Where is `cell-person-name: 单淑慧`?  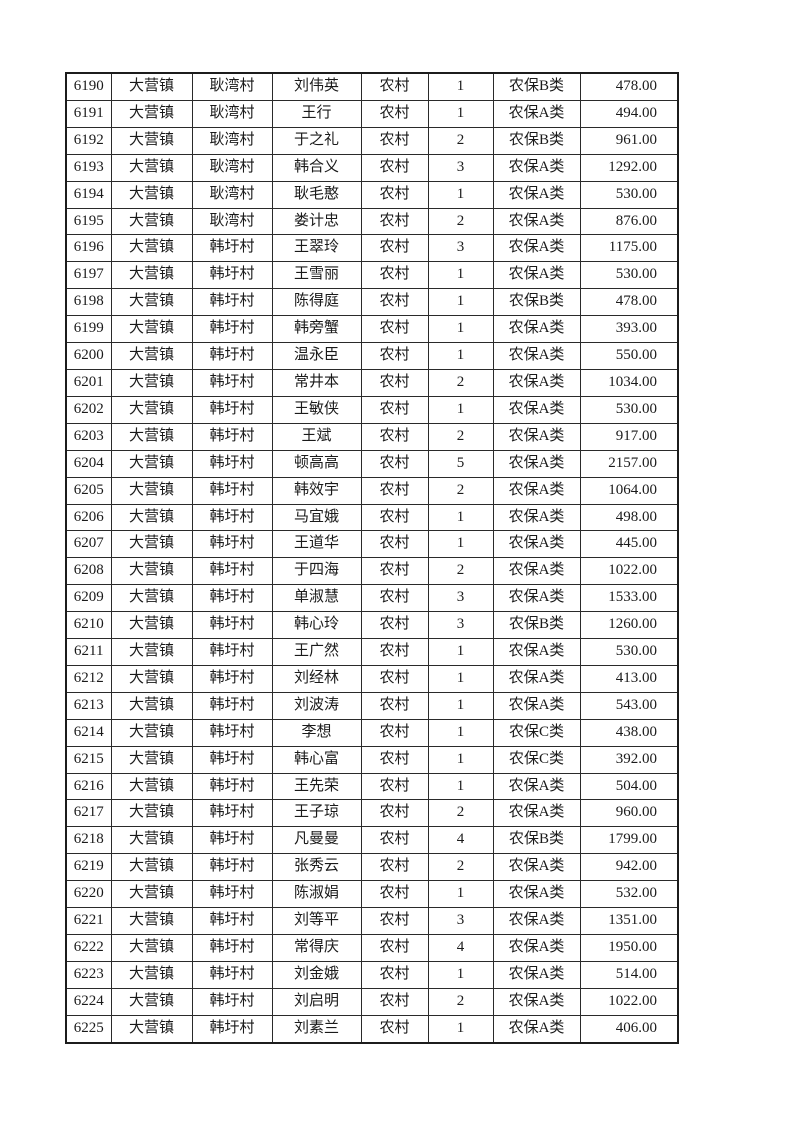
cell-person-name: 单淑慧 is located at coordinates (316, 598).